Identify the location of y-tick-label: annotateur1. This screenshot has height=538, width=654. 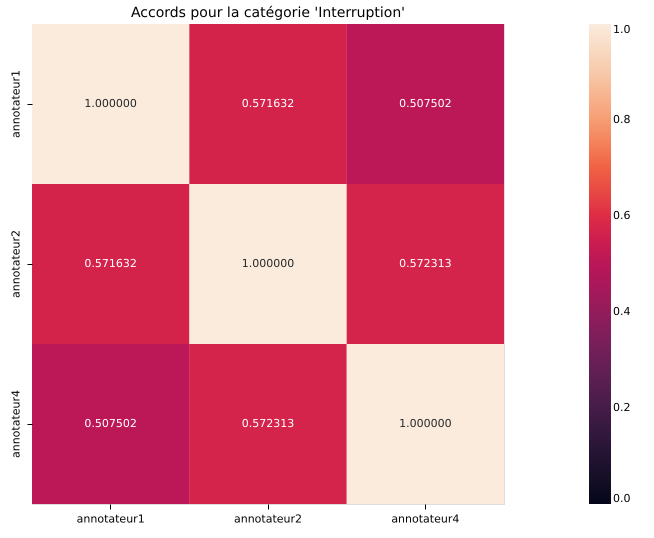
(16, 104).